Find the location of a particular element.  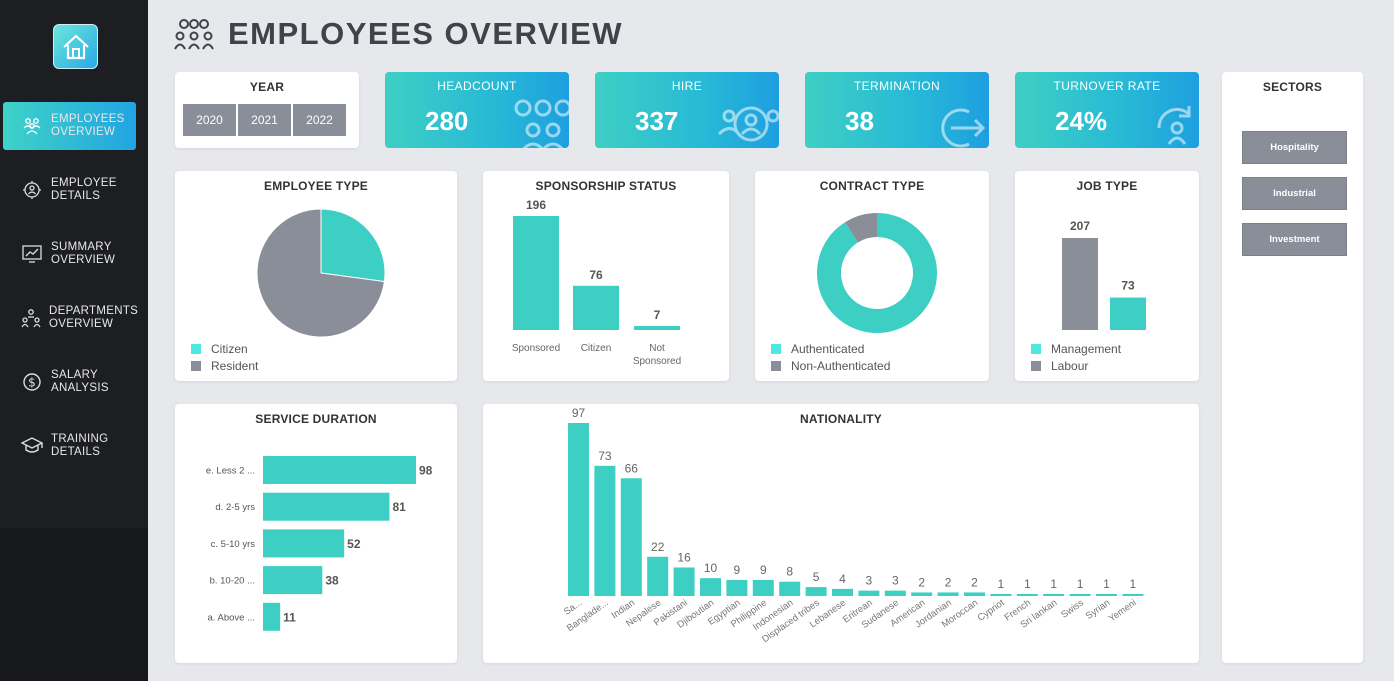

nav-label: TRAINING DETAILS is located at coordinates (80, 445).